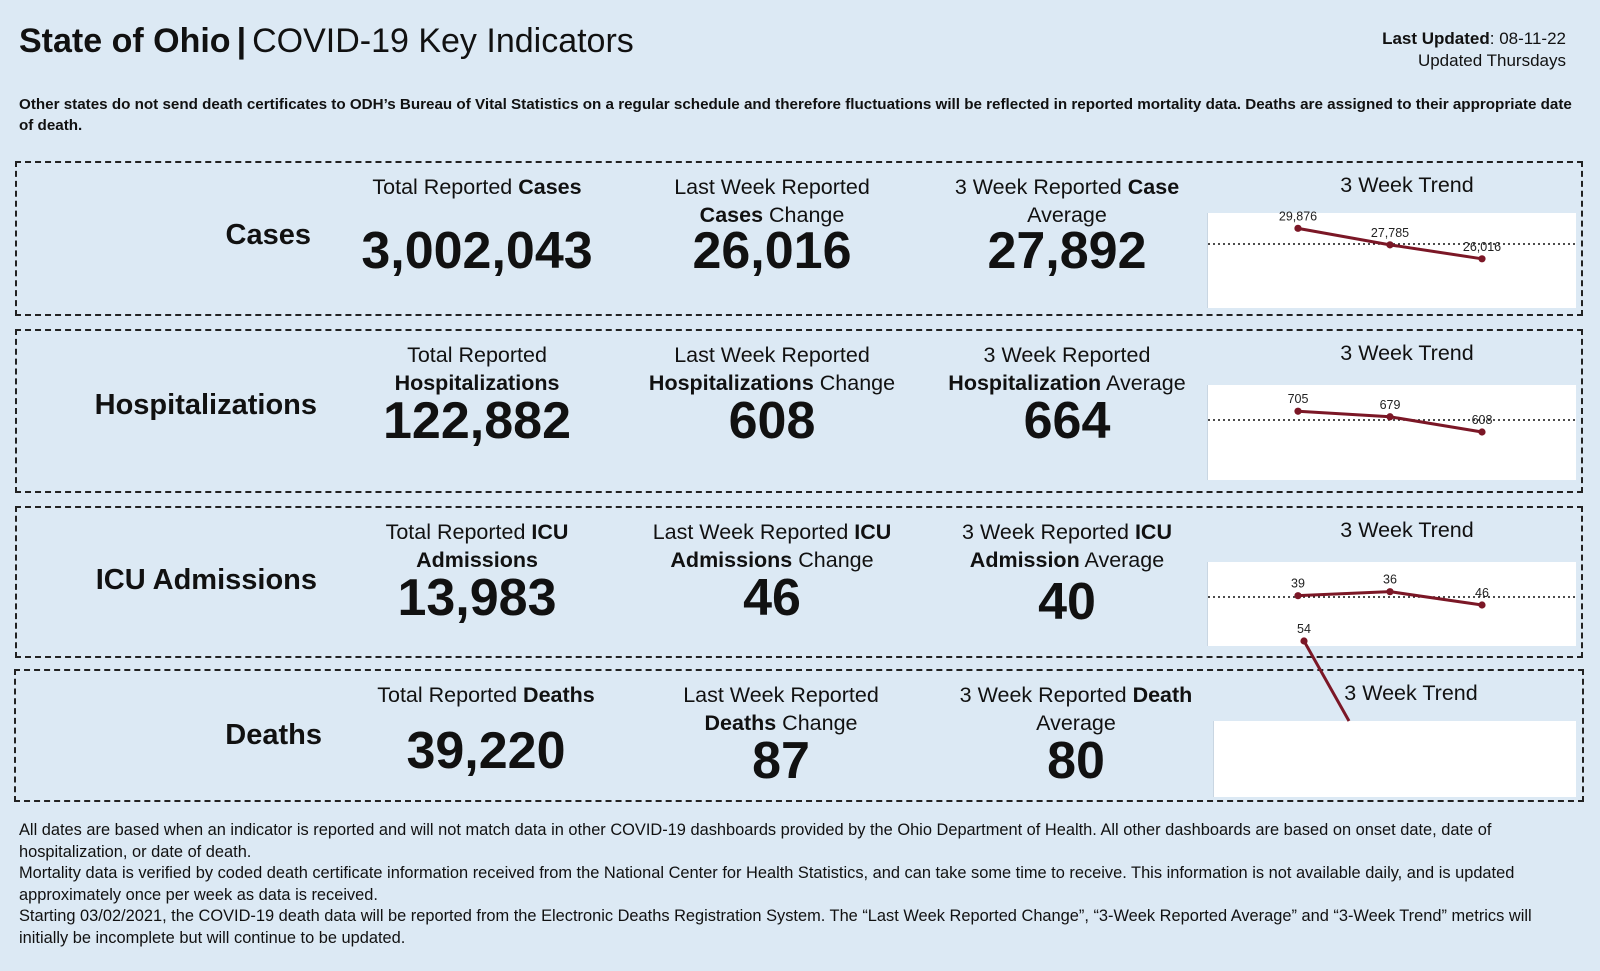  What do you see at coordinates (1298, 584) in the screenshot?
I see `trend-point-label: 39` at bounding box center [1298, 584].